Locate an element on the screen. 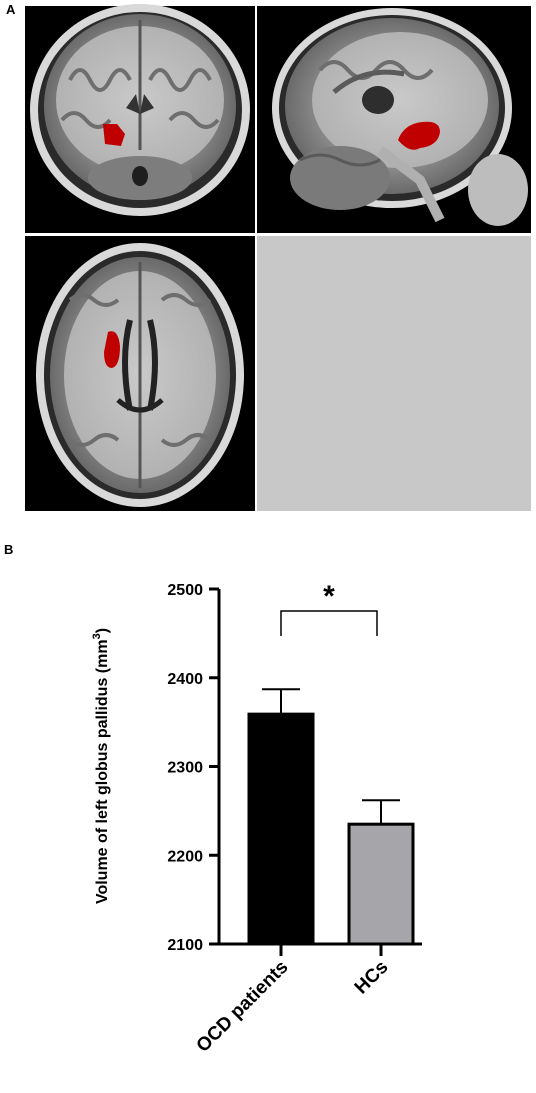 This screenshot has width=536, height=1093. panel-b-label: B is located at coordinates (9, 549).